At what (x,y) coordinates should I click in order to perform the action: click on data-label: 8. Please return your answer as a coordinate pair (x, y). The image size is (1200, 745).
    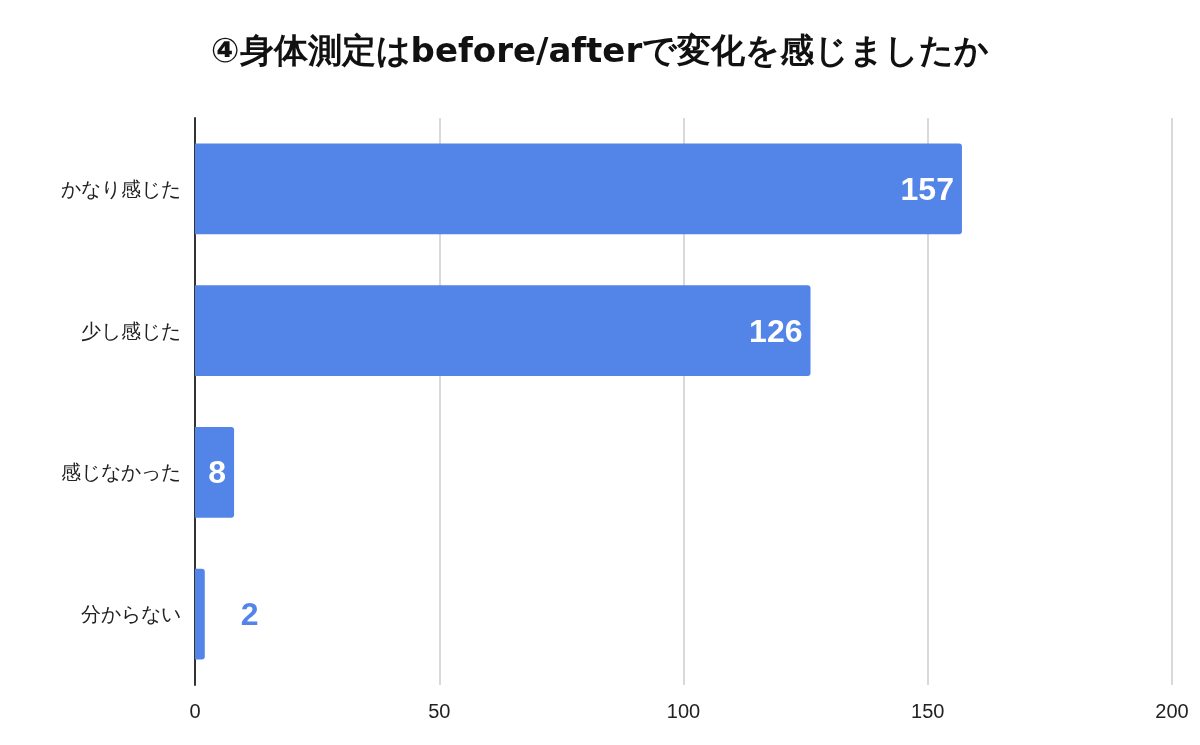
    Looking at the image, I should click on (217, 472).